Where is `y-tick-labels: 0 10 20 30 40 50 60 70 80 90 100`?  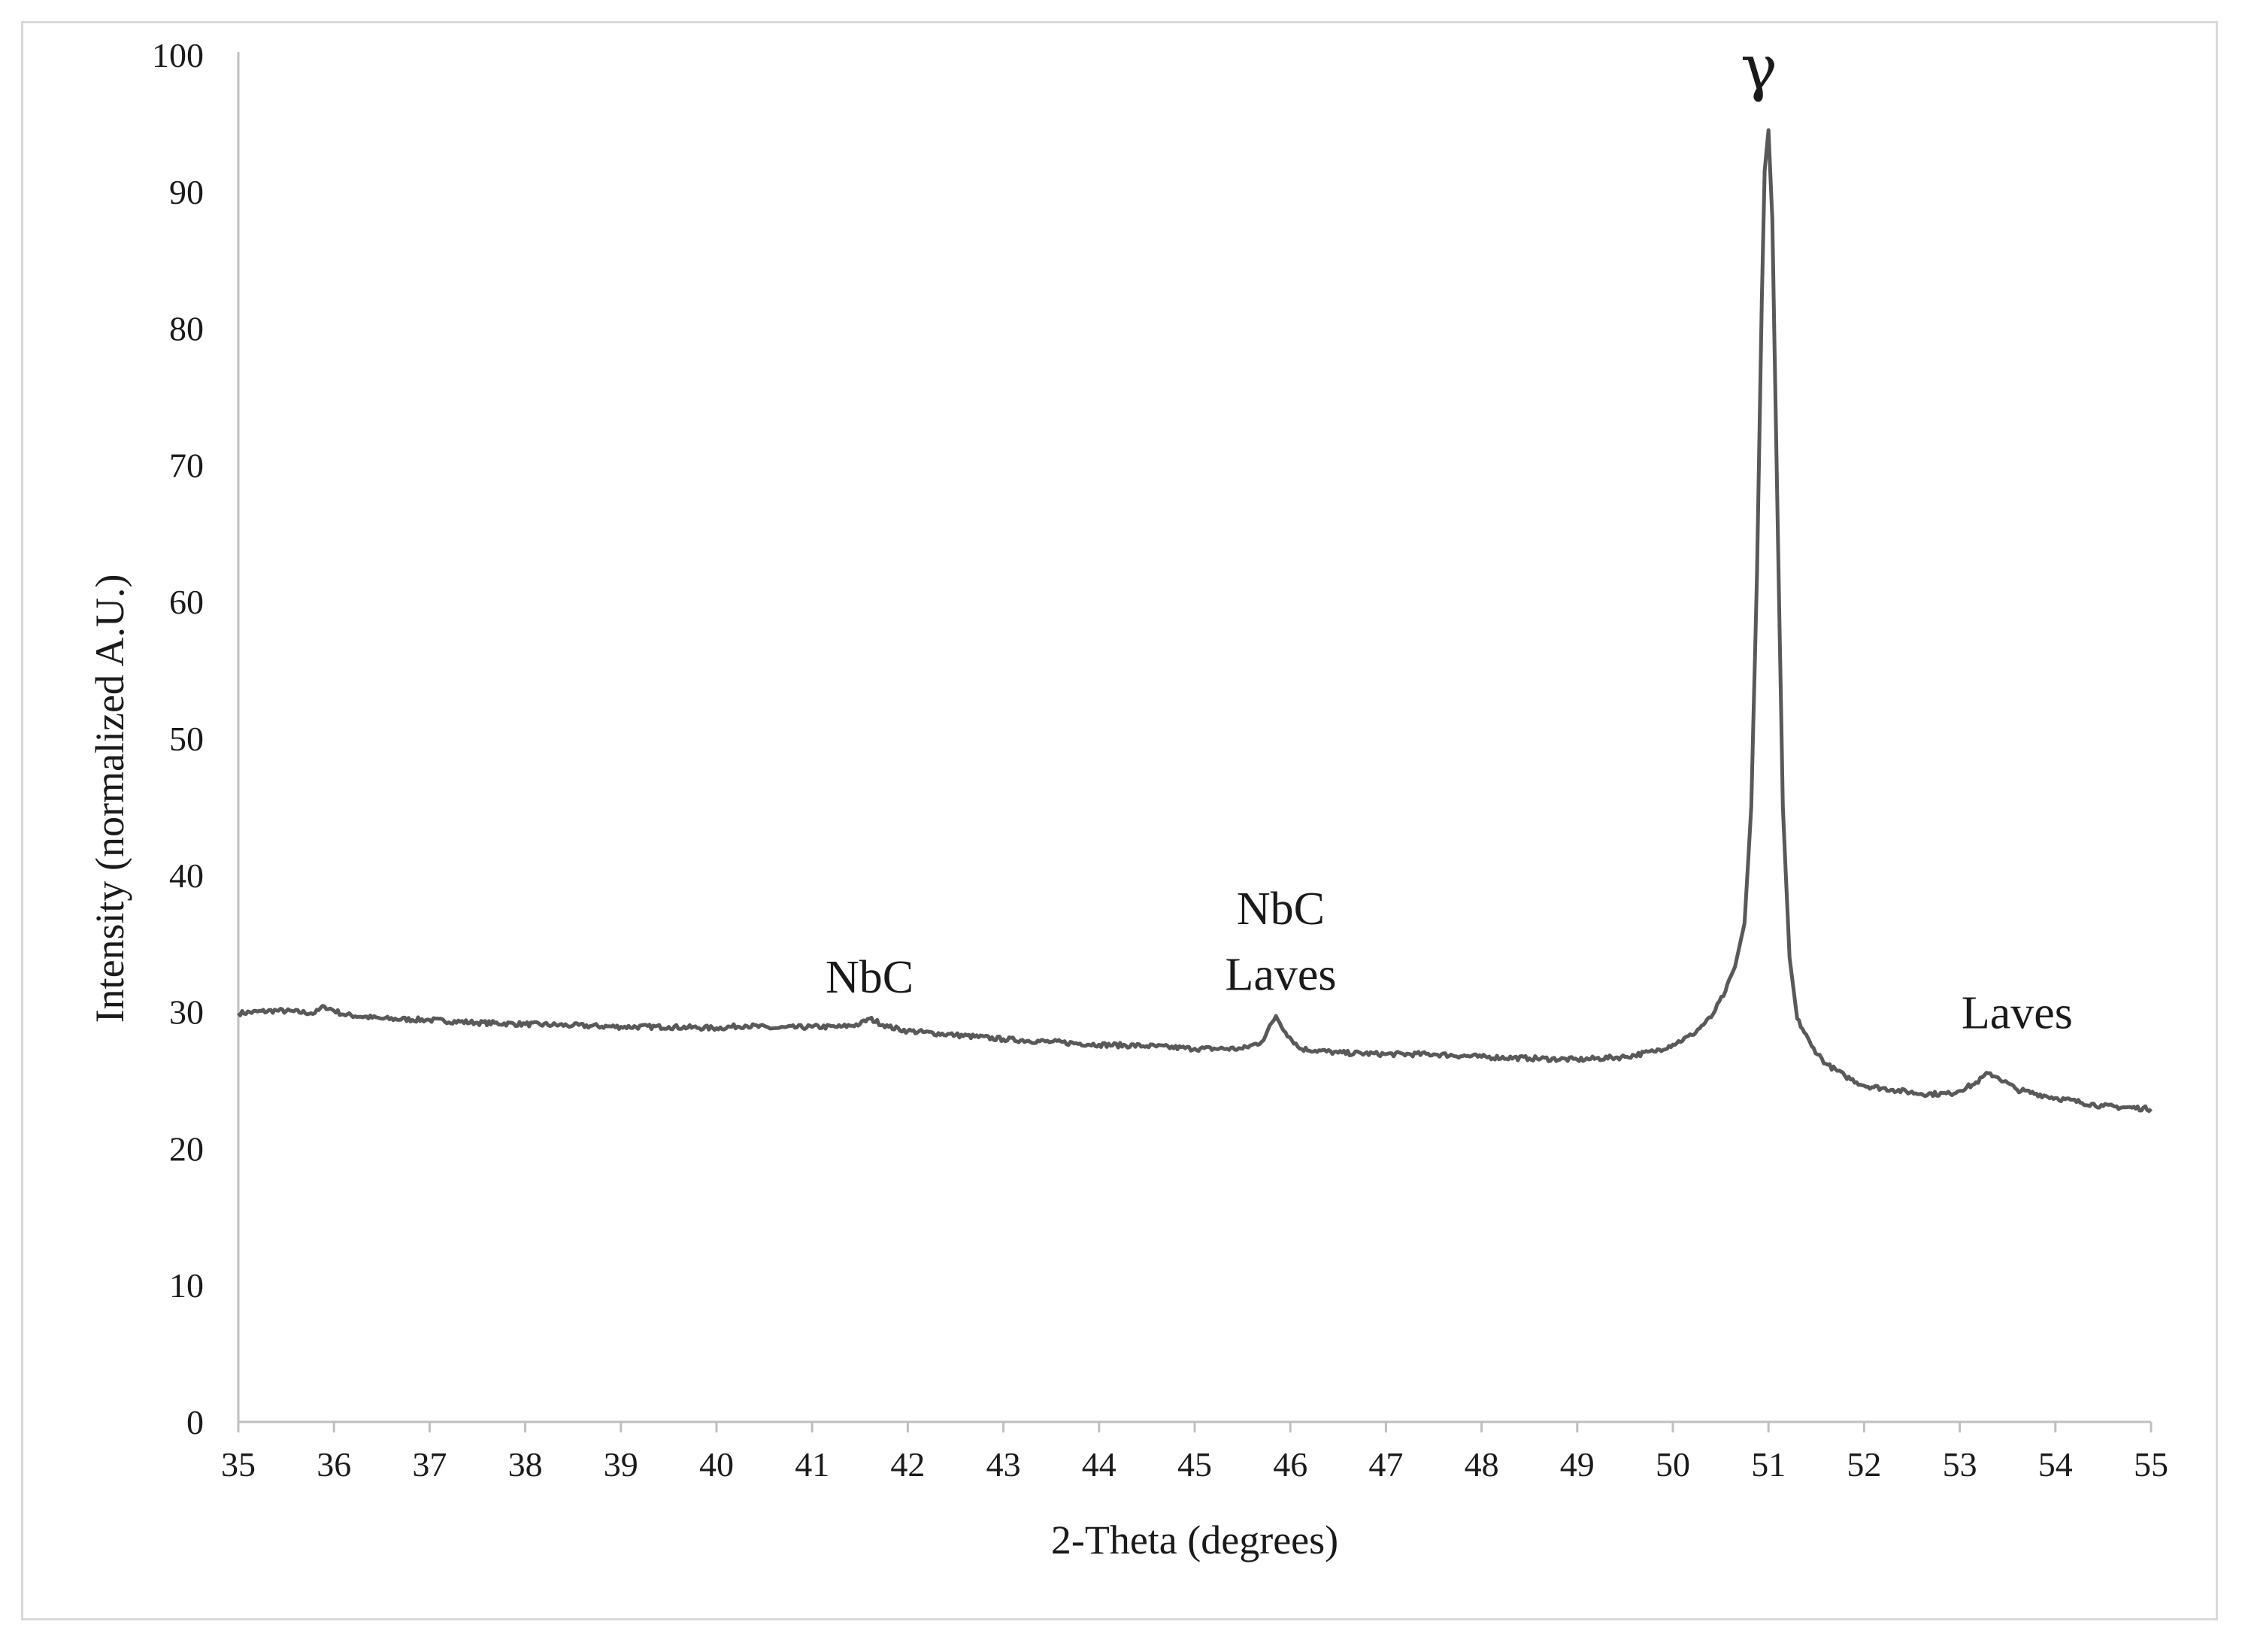 y-tick-labels: 0 10 20 30 40 50 60 70 80 90 100 is located at coordinates (178, 738).